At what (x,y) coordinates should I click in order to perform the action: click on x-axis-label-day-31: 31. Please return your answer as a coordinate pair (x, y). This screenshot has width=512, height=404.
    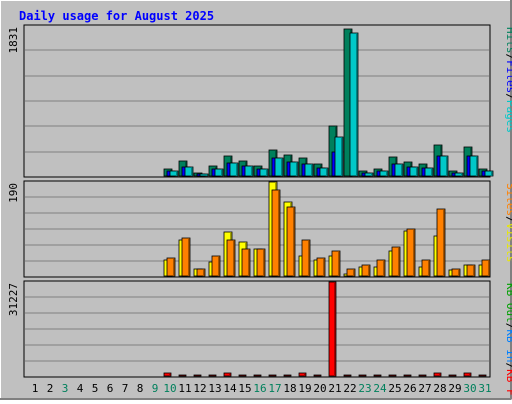
    Looking at the image, I should click on (484, 388).